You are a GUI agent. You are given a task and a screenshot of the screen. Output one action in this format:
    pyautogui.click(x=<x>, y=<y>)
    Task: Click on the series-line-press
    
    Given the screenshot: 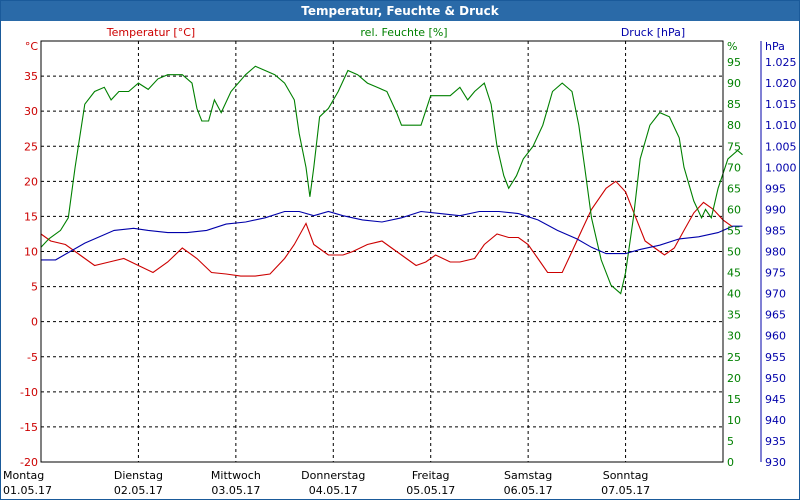 What is the action you would take?
    pyautogui.click(x=392, y=235)
    